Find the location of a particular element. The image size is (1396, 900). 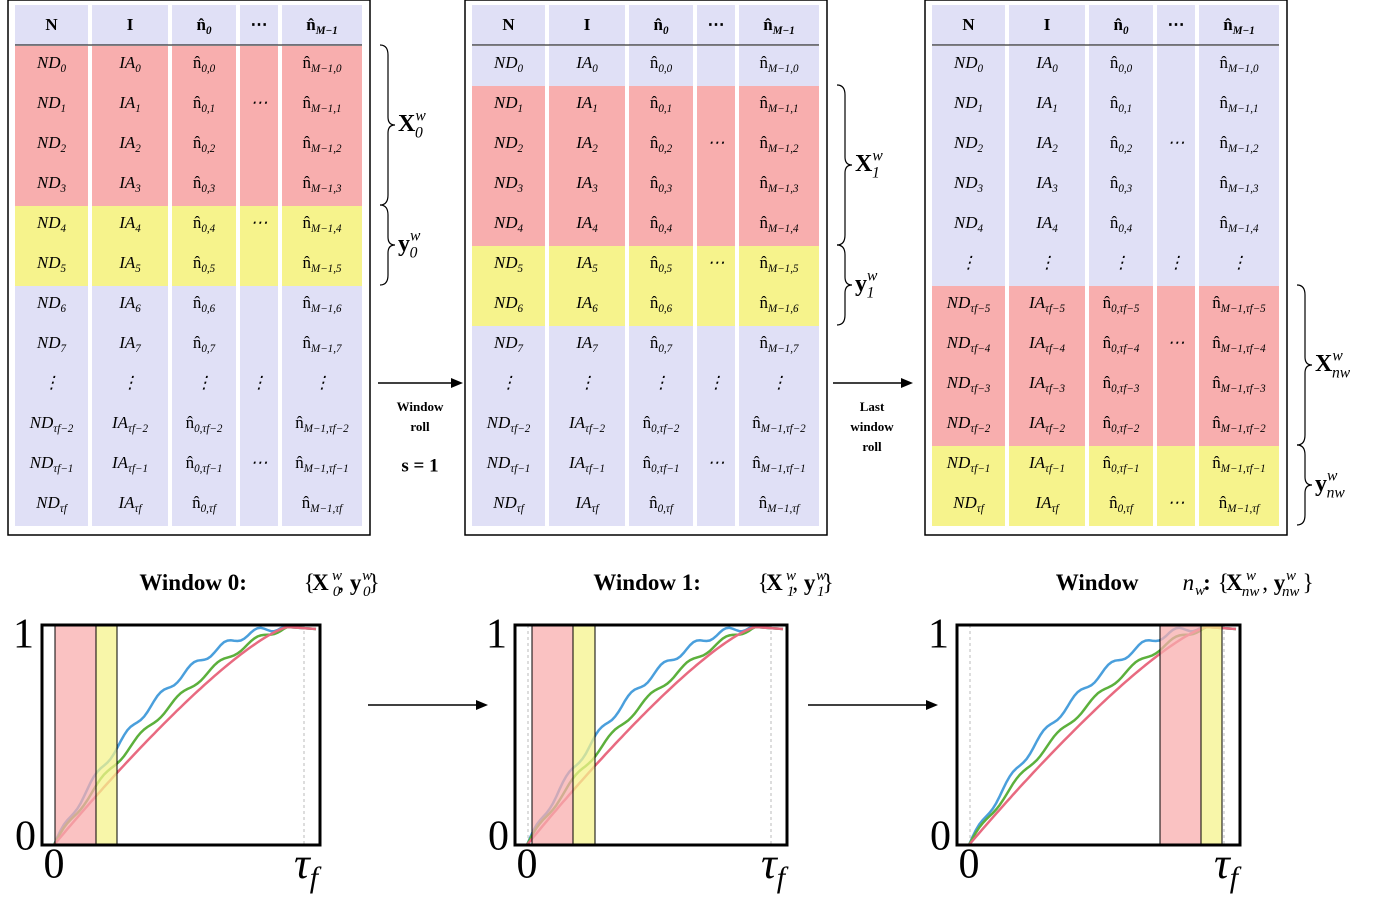

cell-text: n̂0,7 is located at coordinates (204, 344).